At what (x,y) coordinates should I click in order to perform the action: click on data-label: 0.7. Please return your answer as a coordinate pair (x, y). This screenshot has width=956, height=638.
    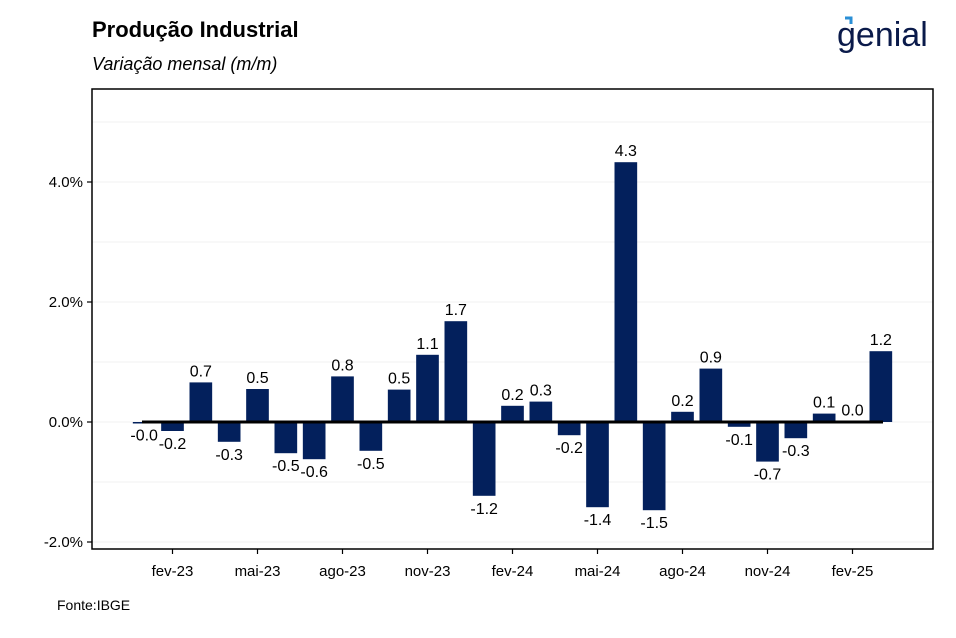
    Looking at the image, I should click on (201, 371).